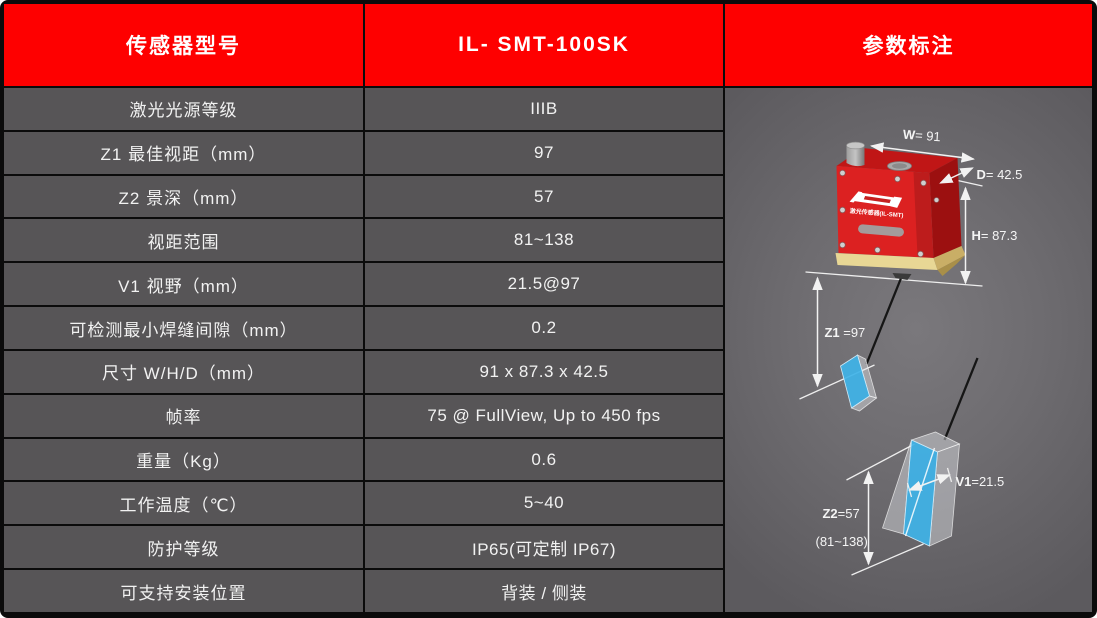 This screenshot has width=1097, height=618. I want to click on spec-value-v1-fov: 21.5@97, so click(544, 284).